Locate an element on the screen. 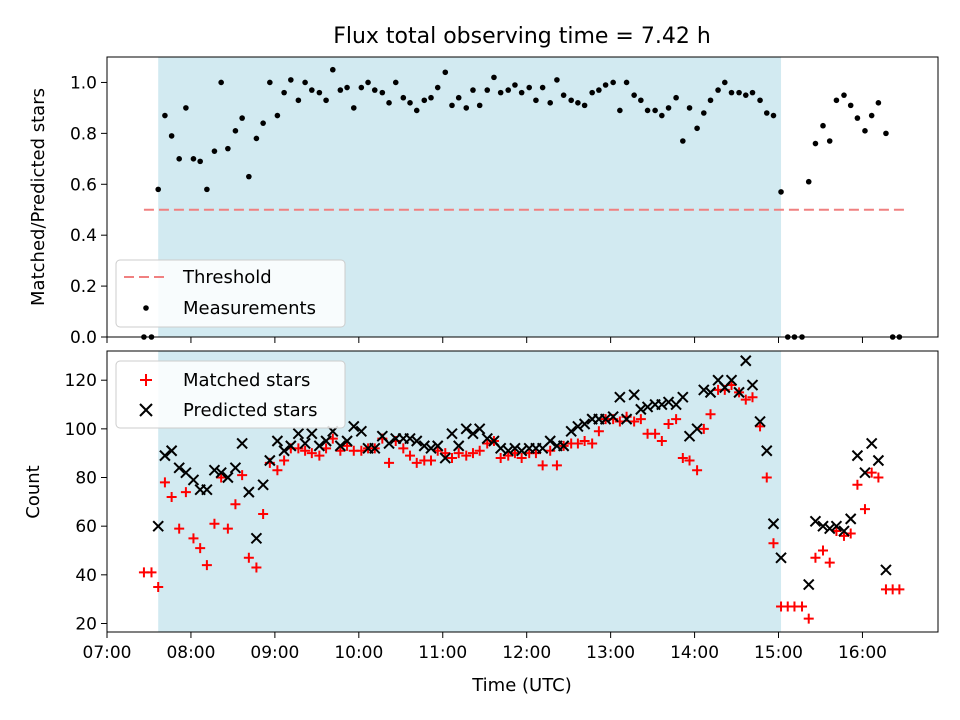  legend-matched-swatch is located at coordinates (146, 380).